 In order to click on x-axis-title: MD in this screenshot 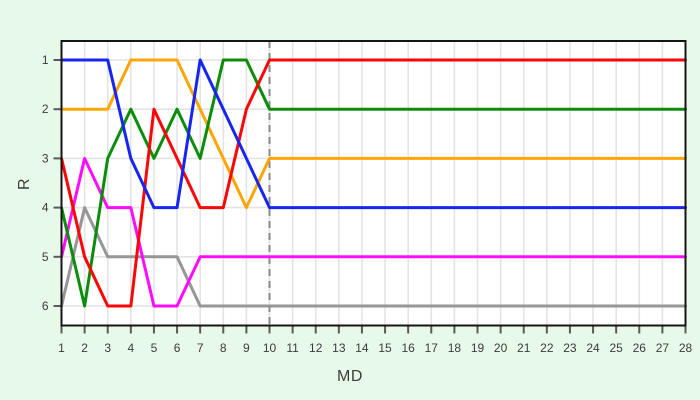, I will do `click(350, 376)`.